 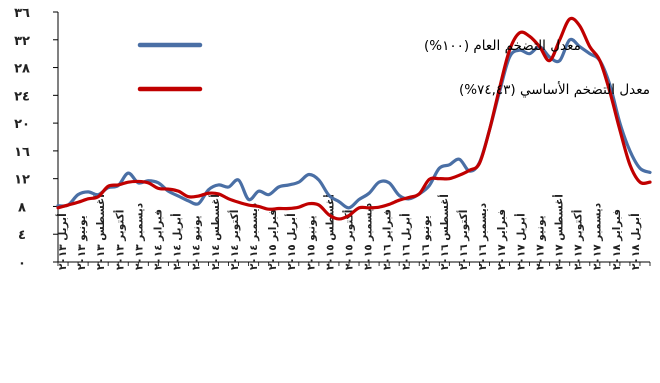 I want to click on x-tick-label: أبريل ٢٠١٣, so click(x=62, y=241).